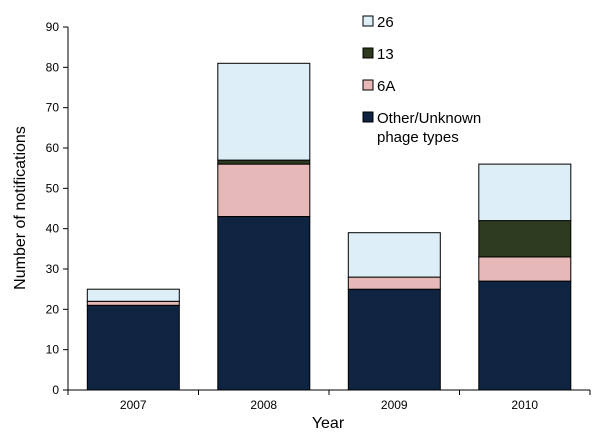 The width and height of the screenshot is (604, 432). I want to click on x-tick-label: 2009, so click(394, 405).